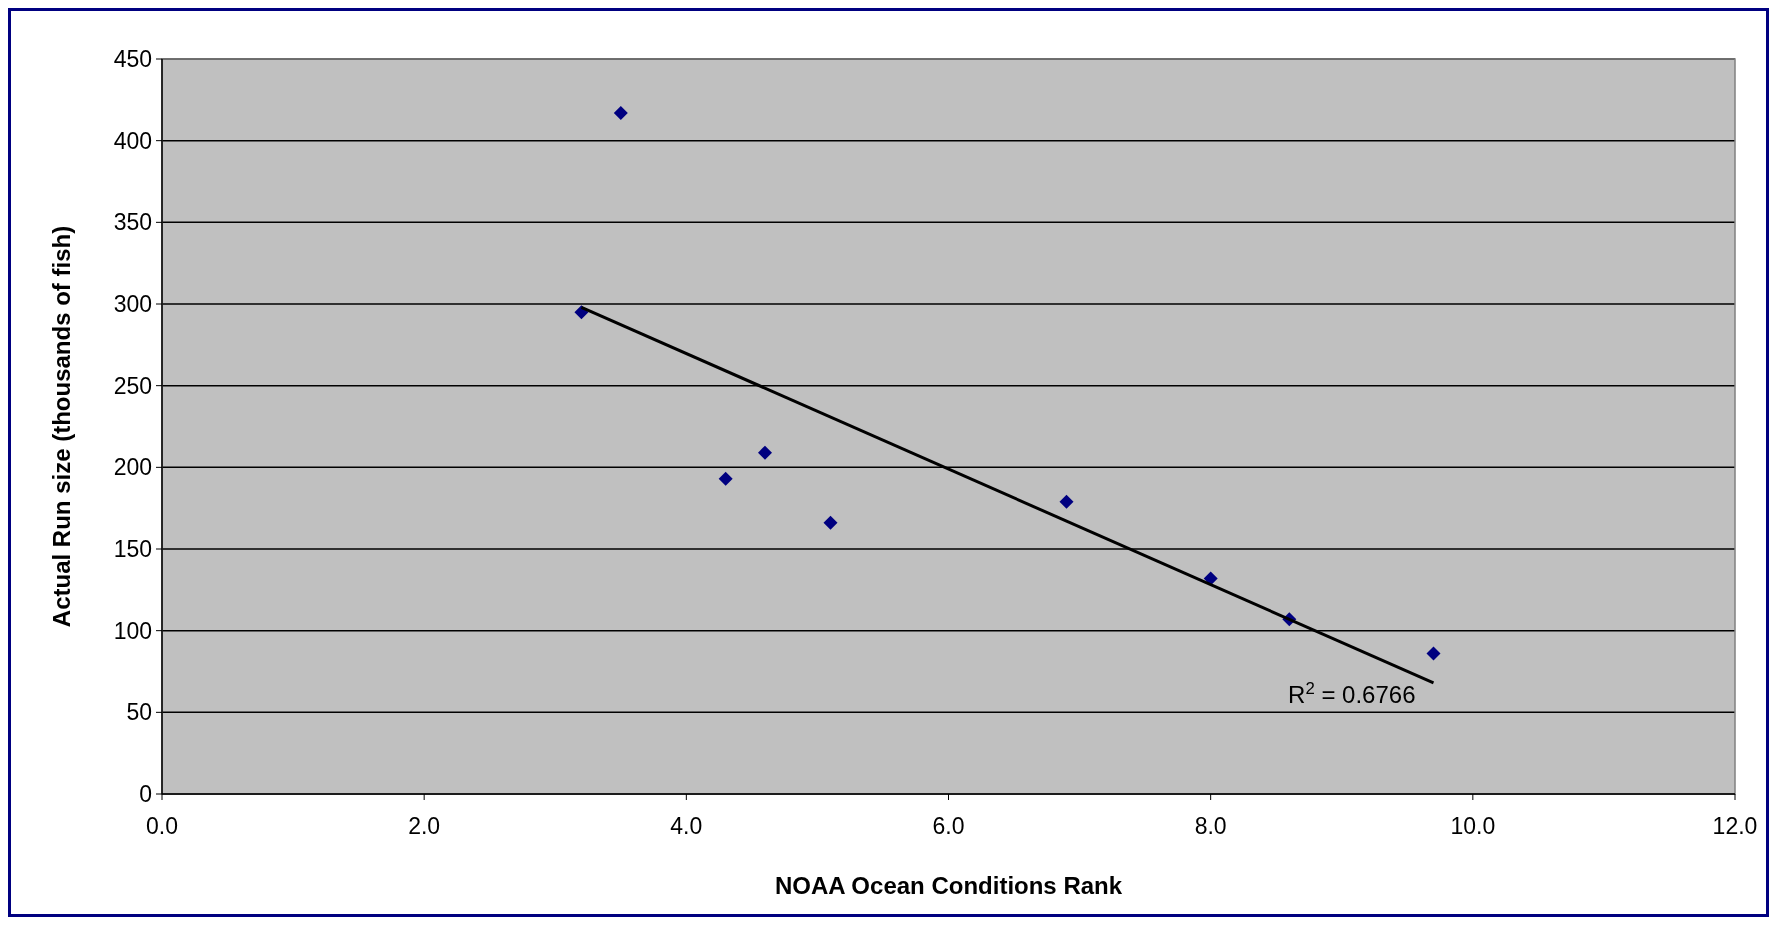  What do you see at coordinates (132, 222) in the screenshot?
I see `y-tick-label: 350` at bounding box center [132, 222].